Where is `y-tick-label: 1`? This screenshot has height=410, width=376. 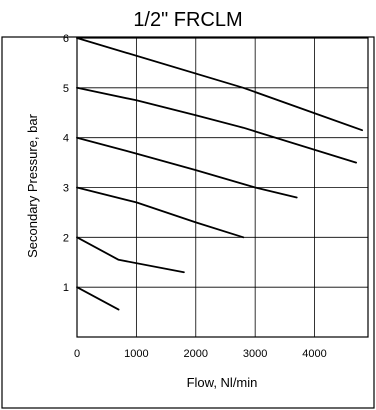
y-tick-label: 1 is located at coordinates (66, 288).